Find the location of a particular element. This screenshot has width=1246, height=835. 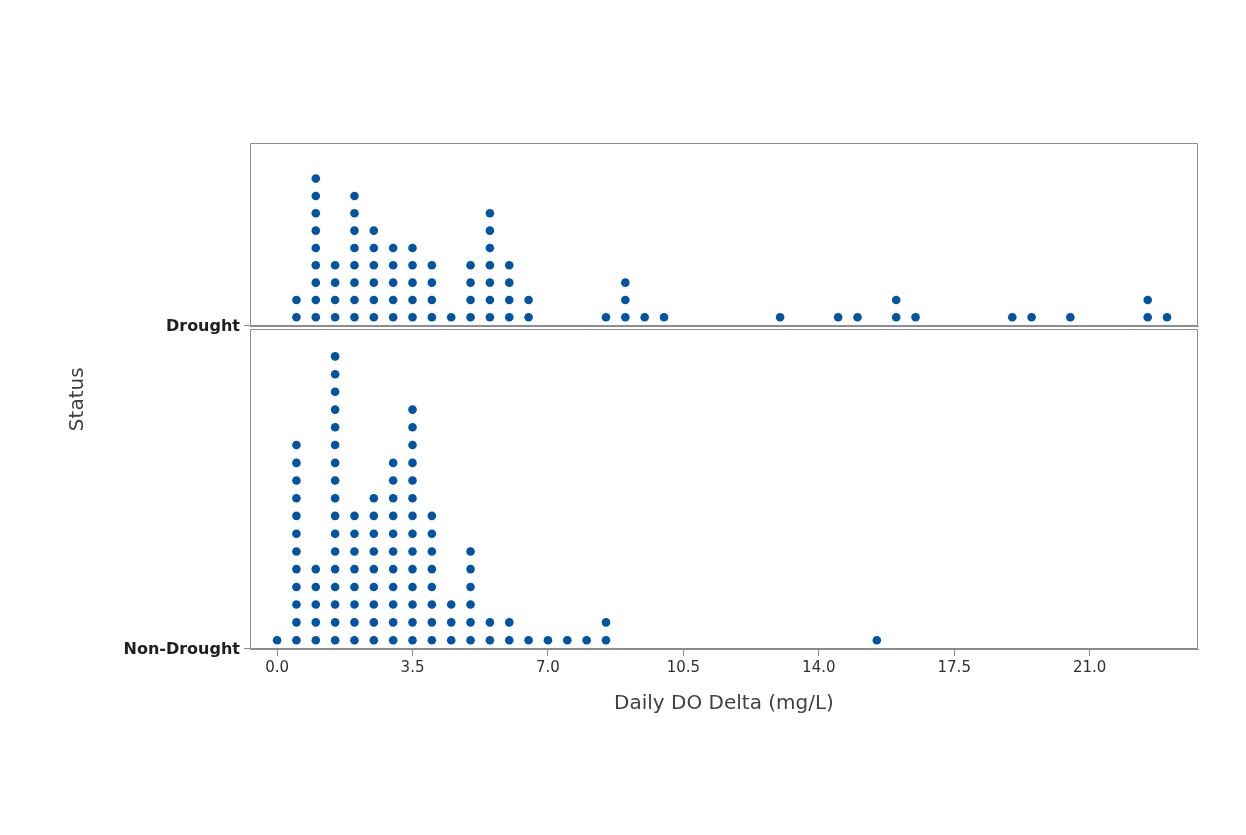

x-tick-label: 10.5 is located at coordinates (683, 666).